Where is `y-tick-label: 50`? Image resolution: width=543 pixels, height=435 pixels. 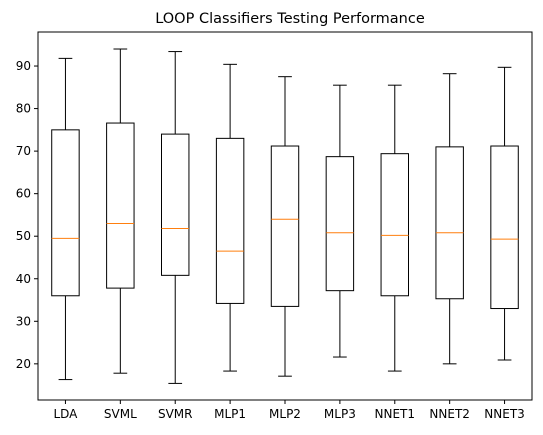 y-tick-label: 50 is located at coordinates (23, 236).